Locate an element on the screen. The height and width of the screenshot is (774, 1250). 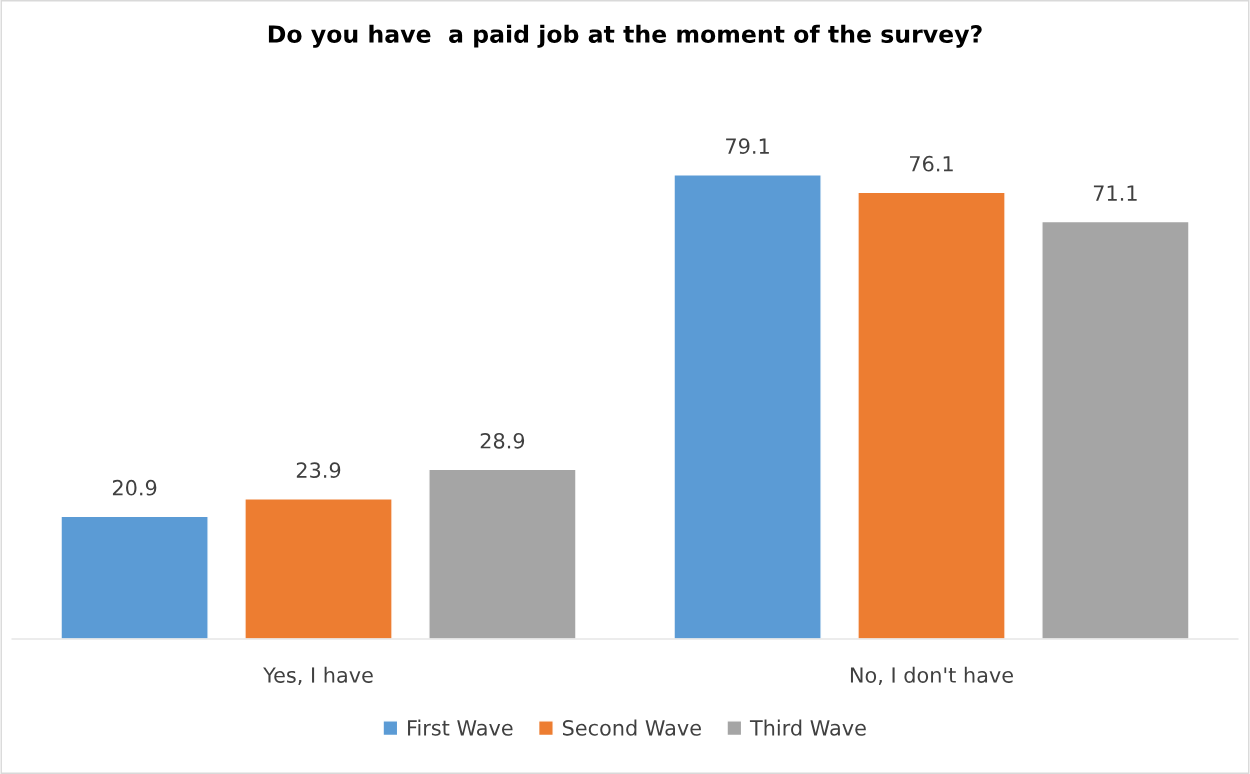
data-label: 79.1 is located at coordinates (747, 146).